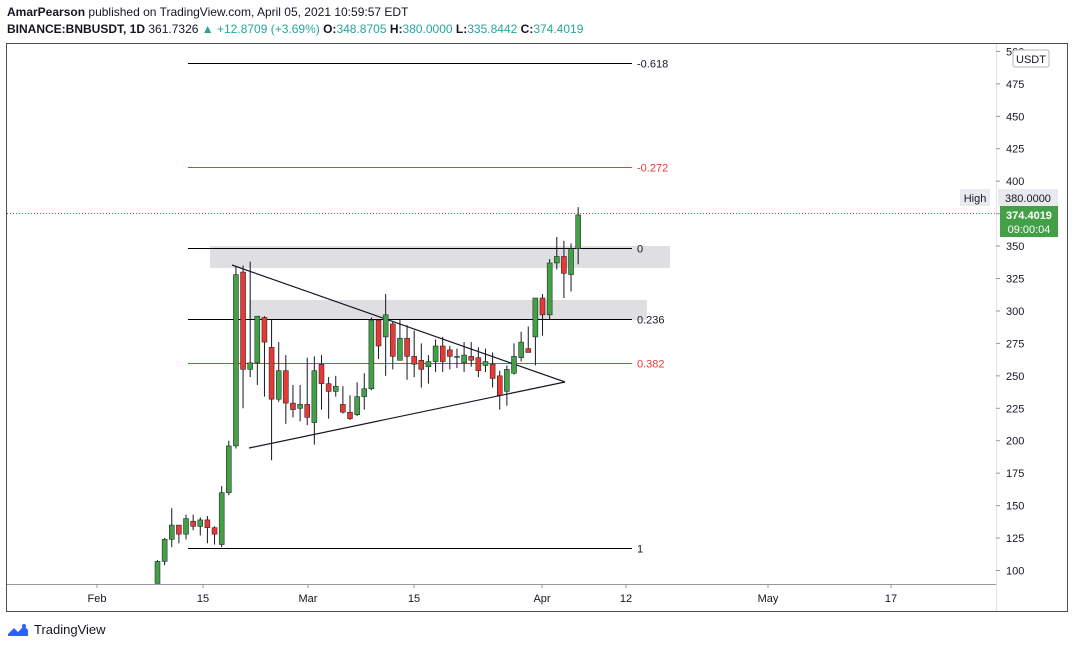 The image size is (1073, 649). I want to click on close-value: 374.4019, so click(558, 29).